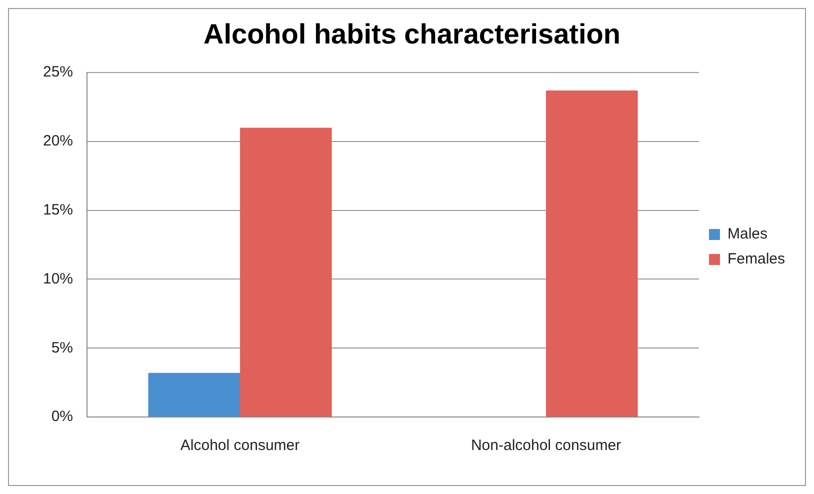 The width and height of the screenshot is (814, 494). What do you see at coordinates (58, 210) in the screenshot?
I see `y-tick-label: 15%` at bounding box center [58, 210].